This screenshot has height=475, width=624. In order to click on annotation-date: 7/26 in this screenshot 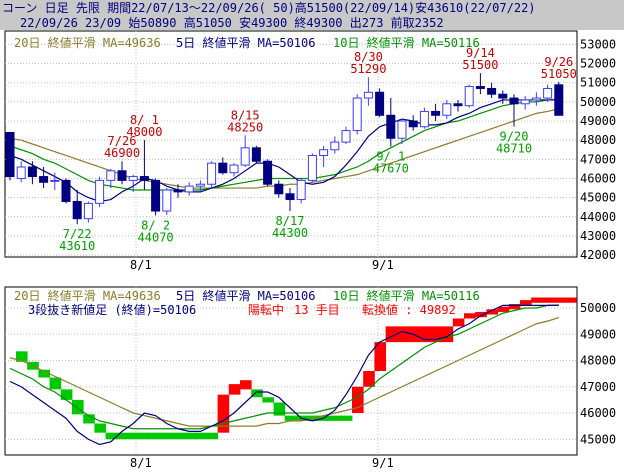, I will do `click(122, 141)`.